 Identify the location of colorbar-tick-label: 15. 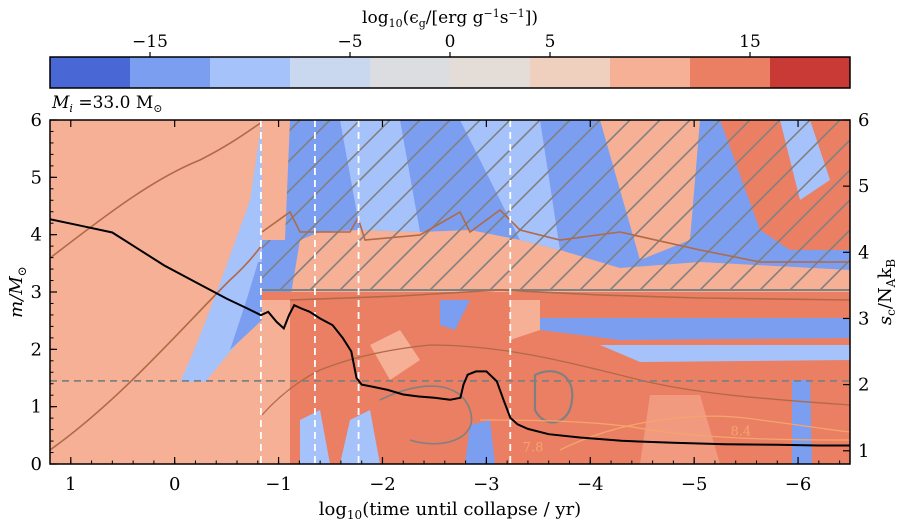
(750, 42).